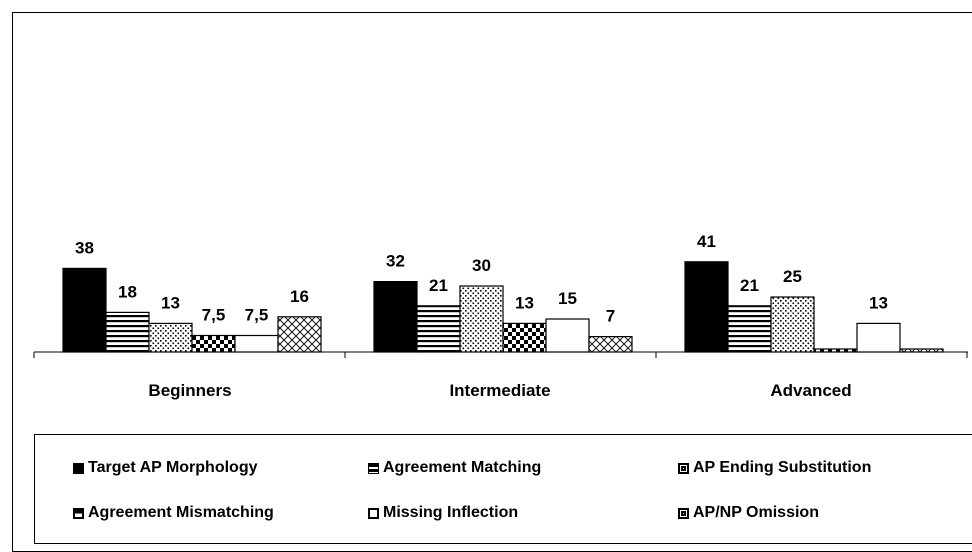 This screenshot has height=552, width=972. What do you see at coordinates (84, 247) in the screenshot?
I see `data-label: 38` at bounding box center [84, 247].